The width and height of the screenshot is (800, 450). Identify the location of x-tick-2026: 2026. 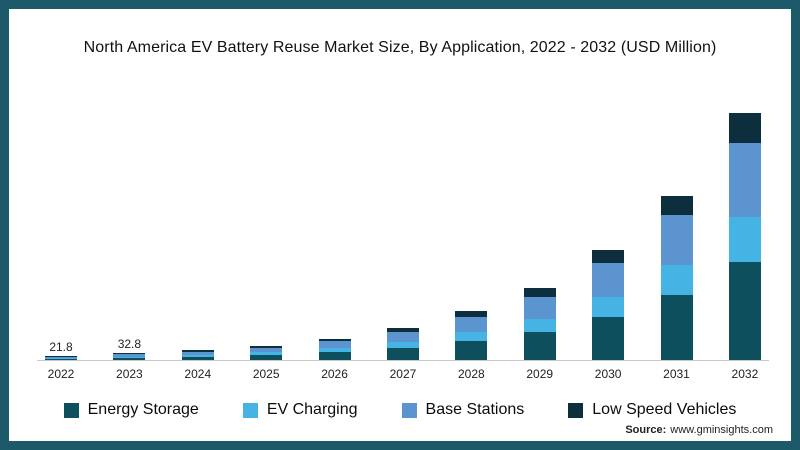
(334, 374).